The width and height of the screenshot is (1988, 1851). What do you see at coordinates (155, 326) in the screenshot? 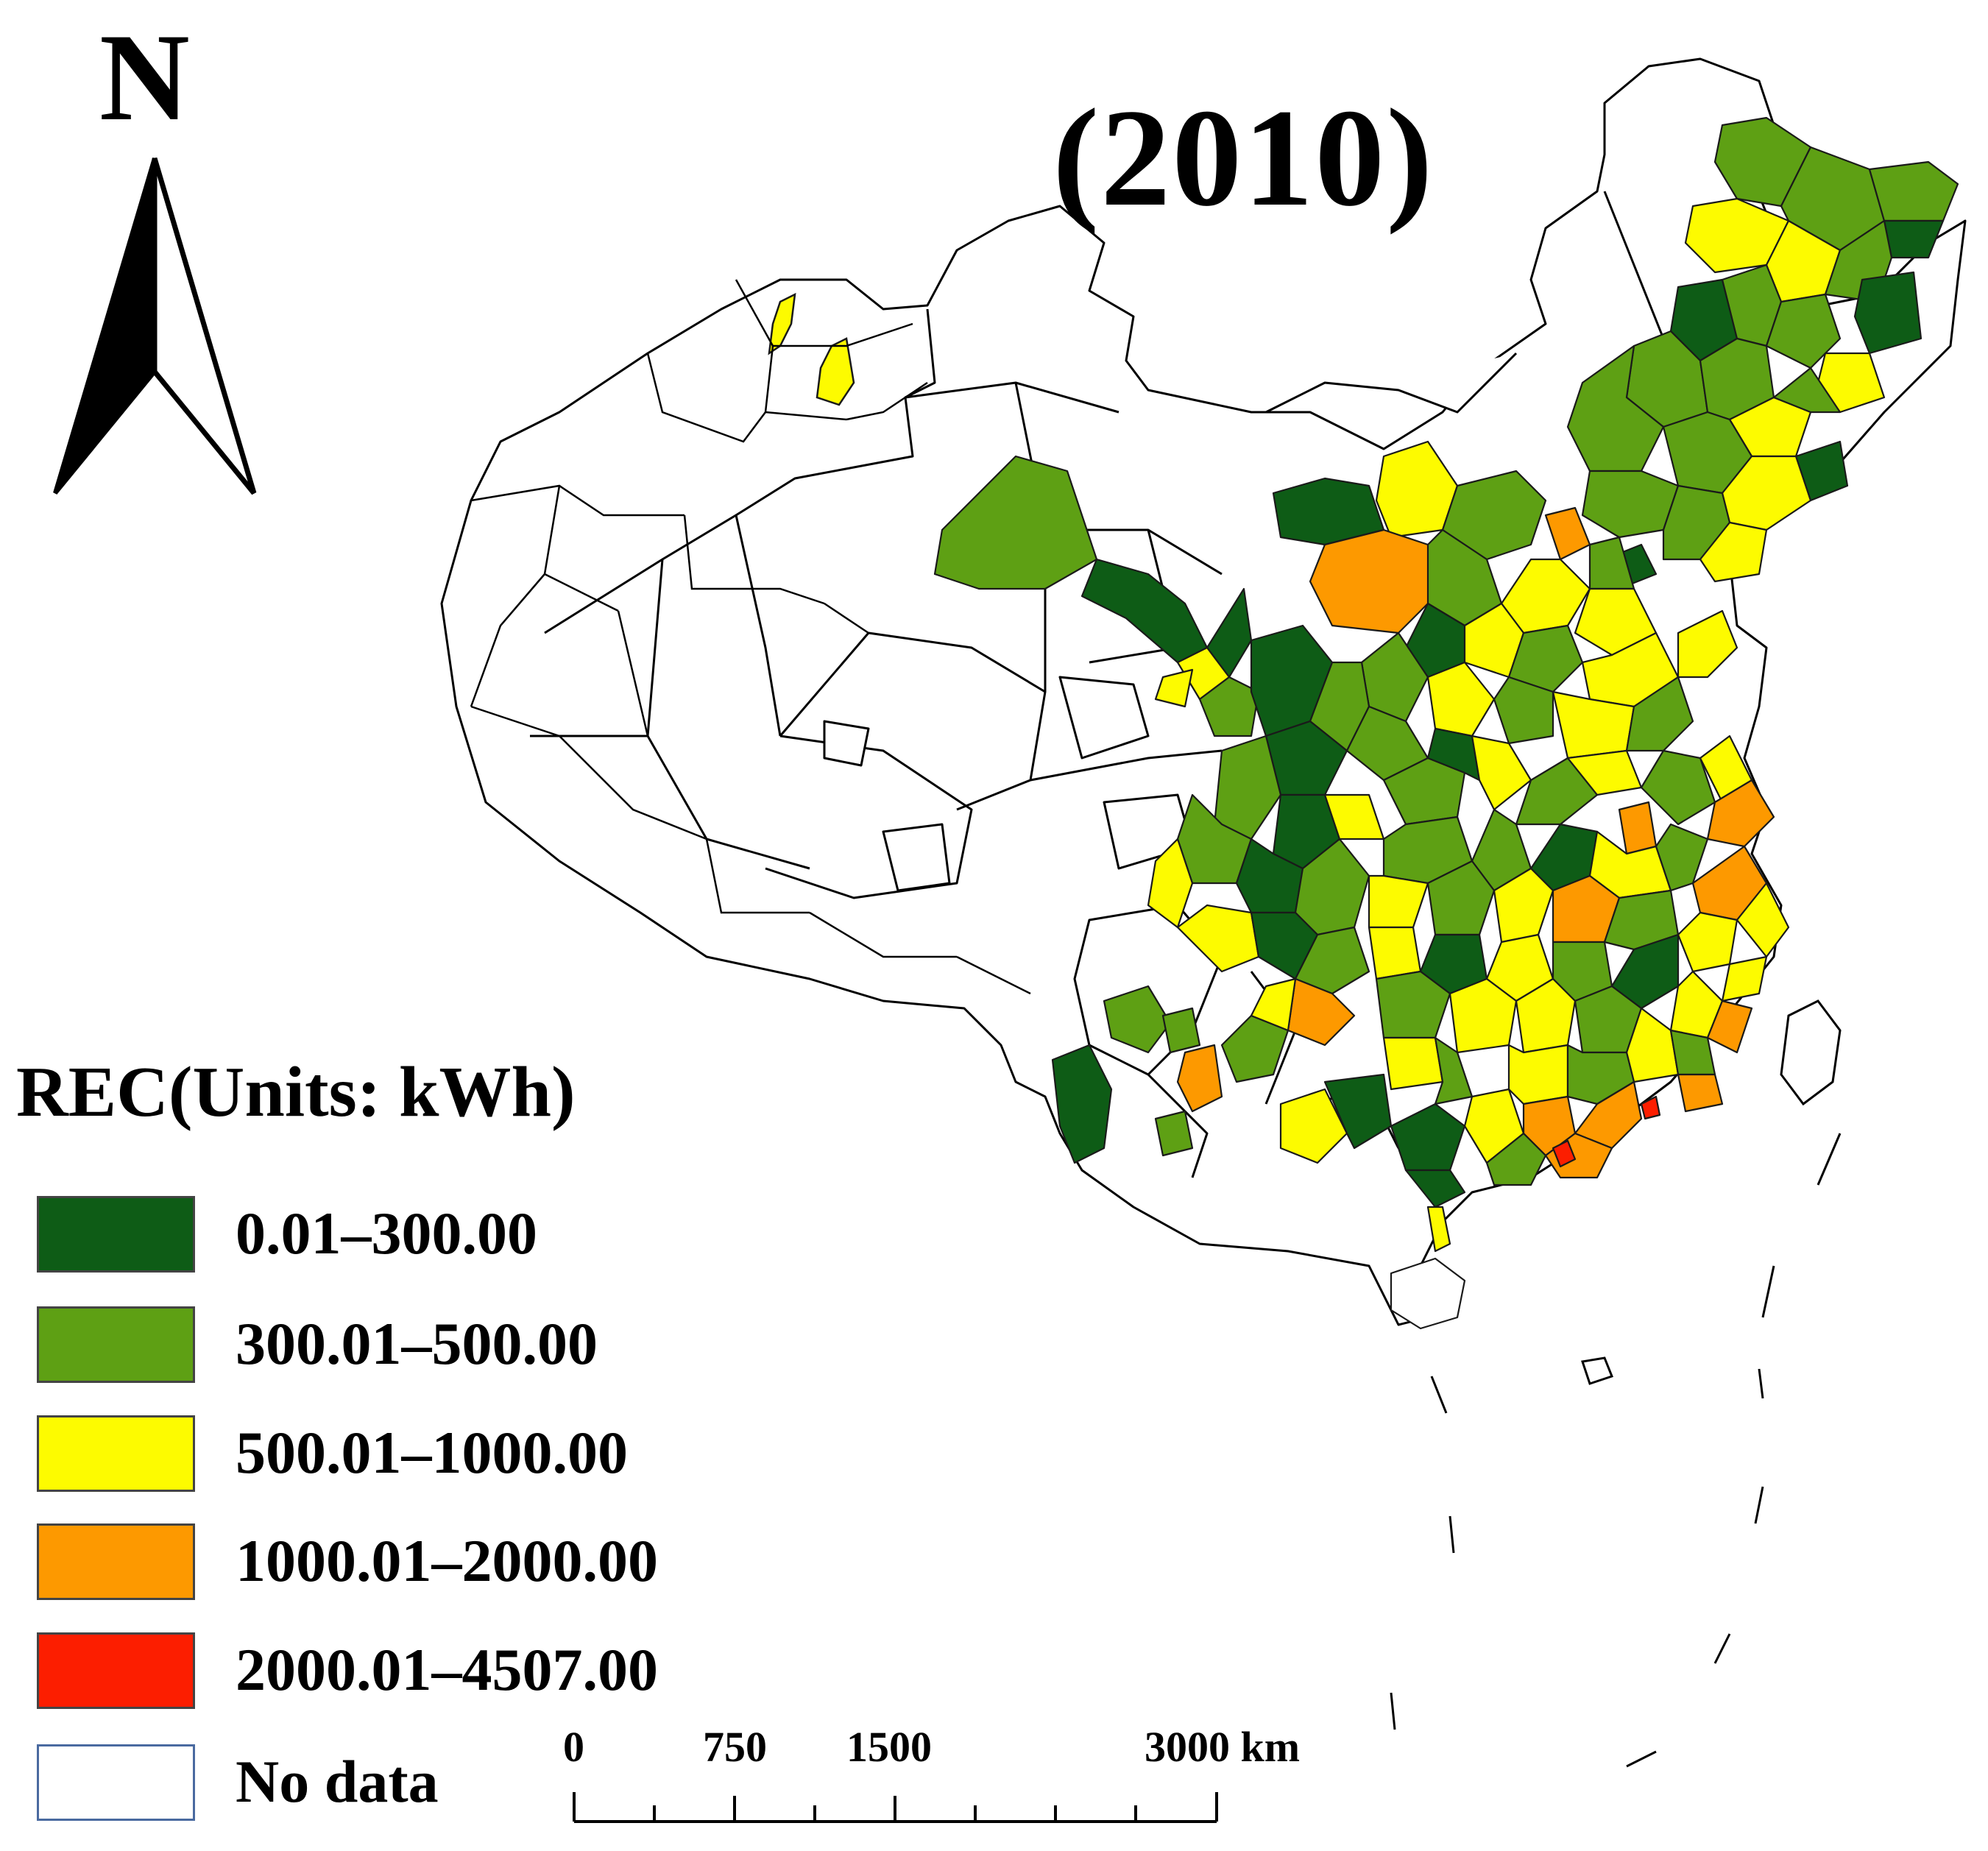
I see `north-arrow-icon` at bounding box center [155, 326].